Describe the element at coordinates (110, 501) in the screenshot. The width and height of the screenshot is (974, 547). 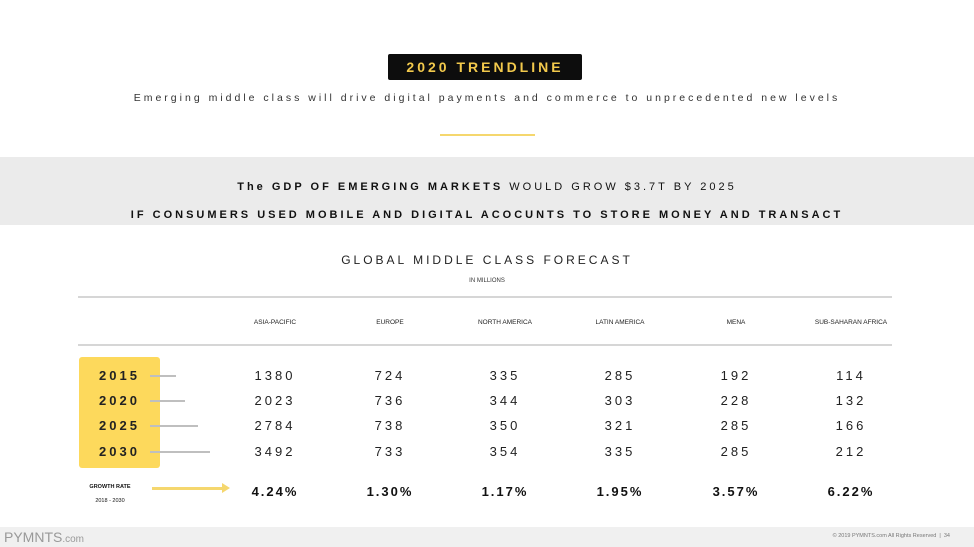
I see `growth-rate-period: 2018 - 2030` at that location.